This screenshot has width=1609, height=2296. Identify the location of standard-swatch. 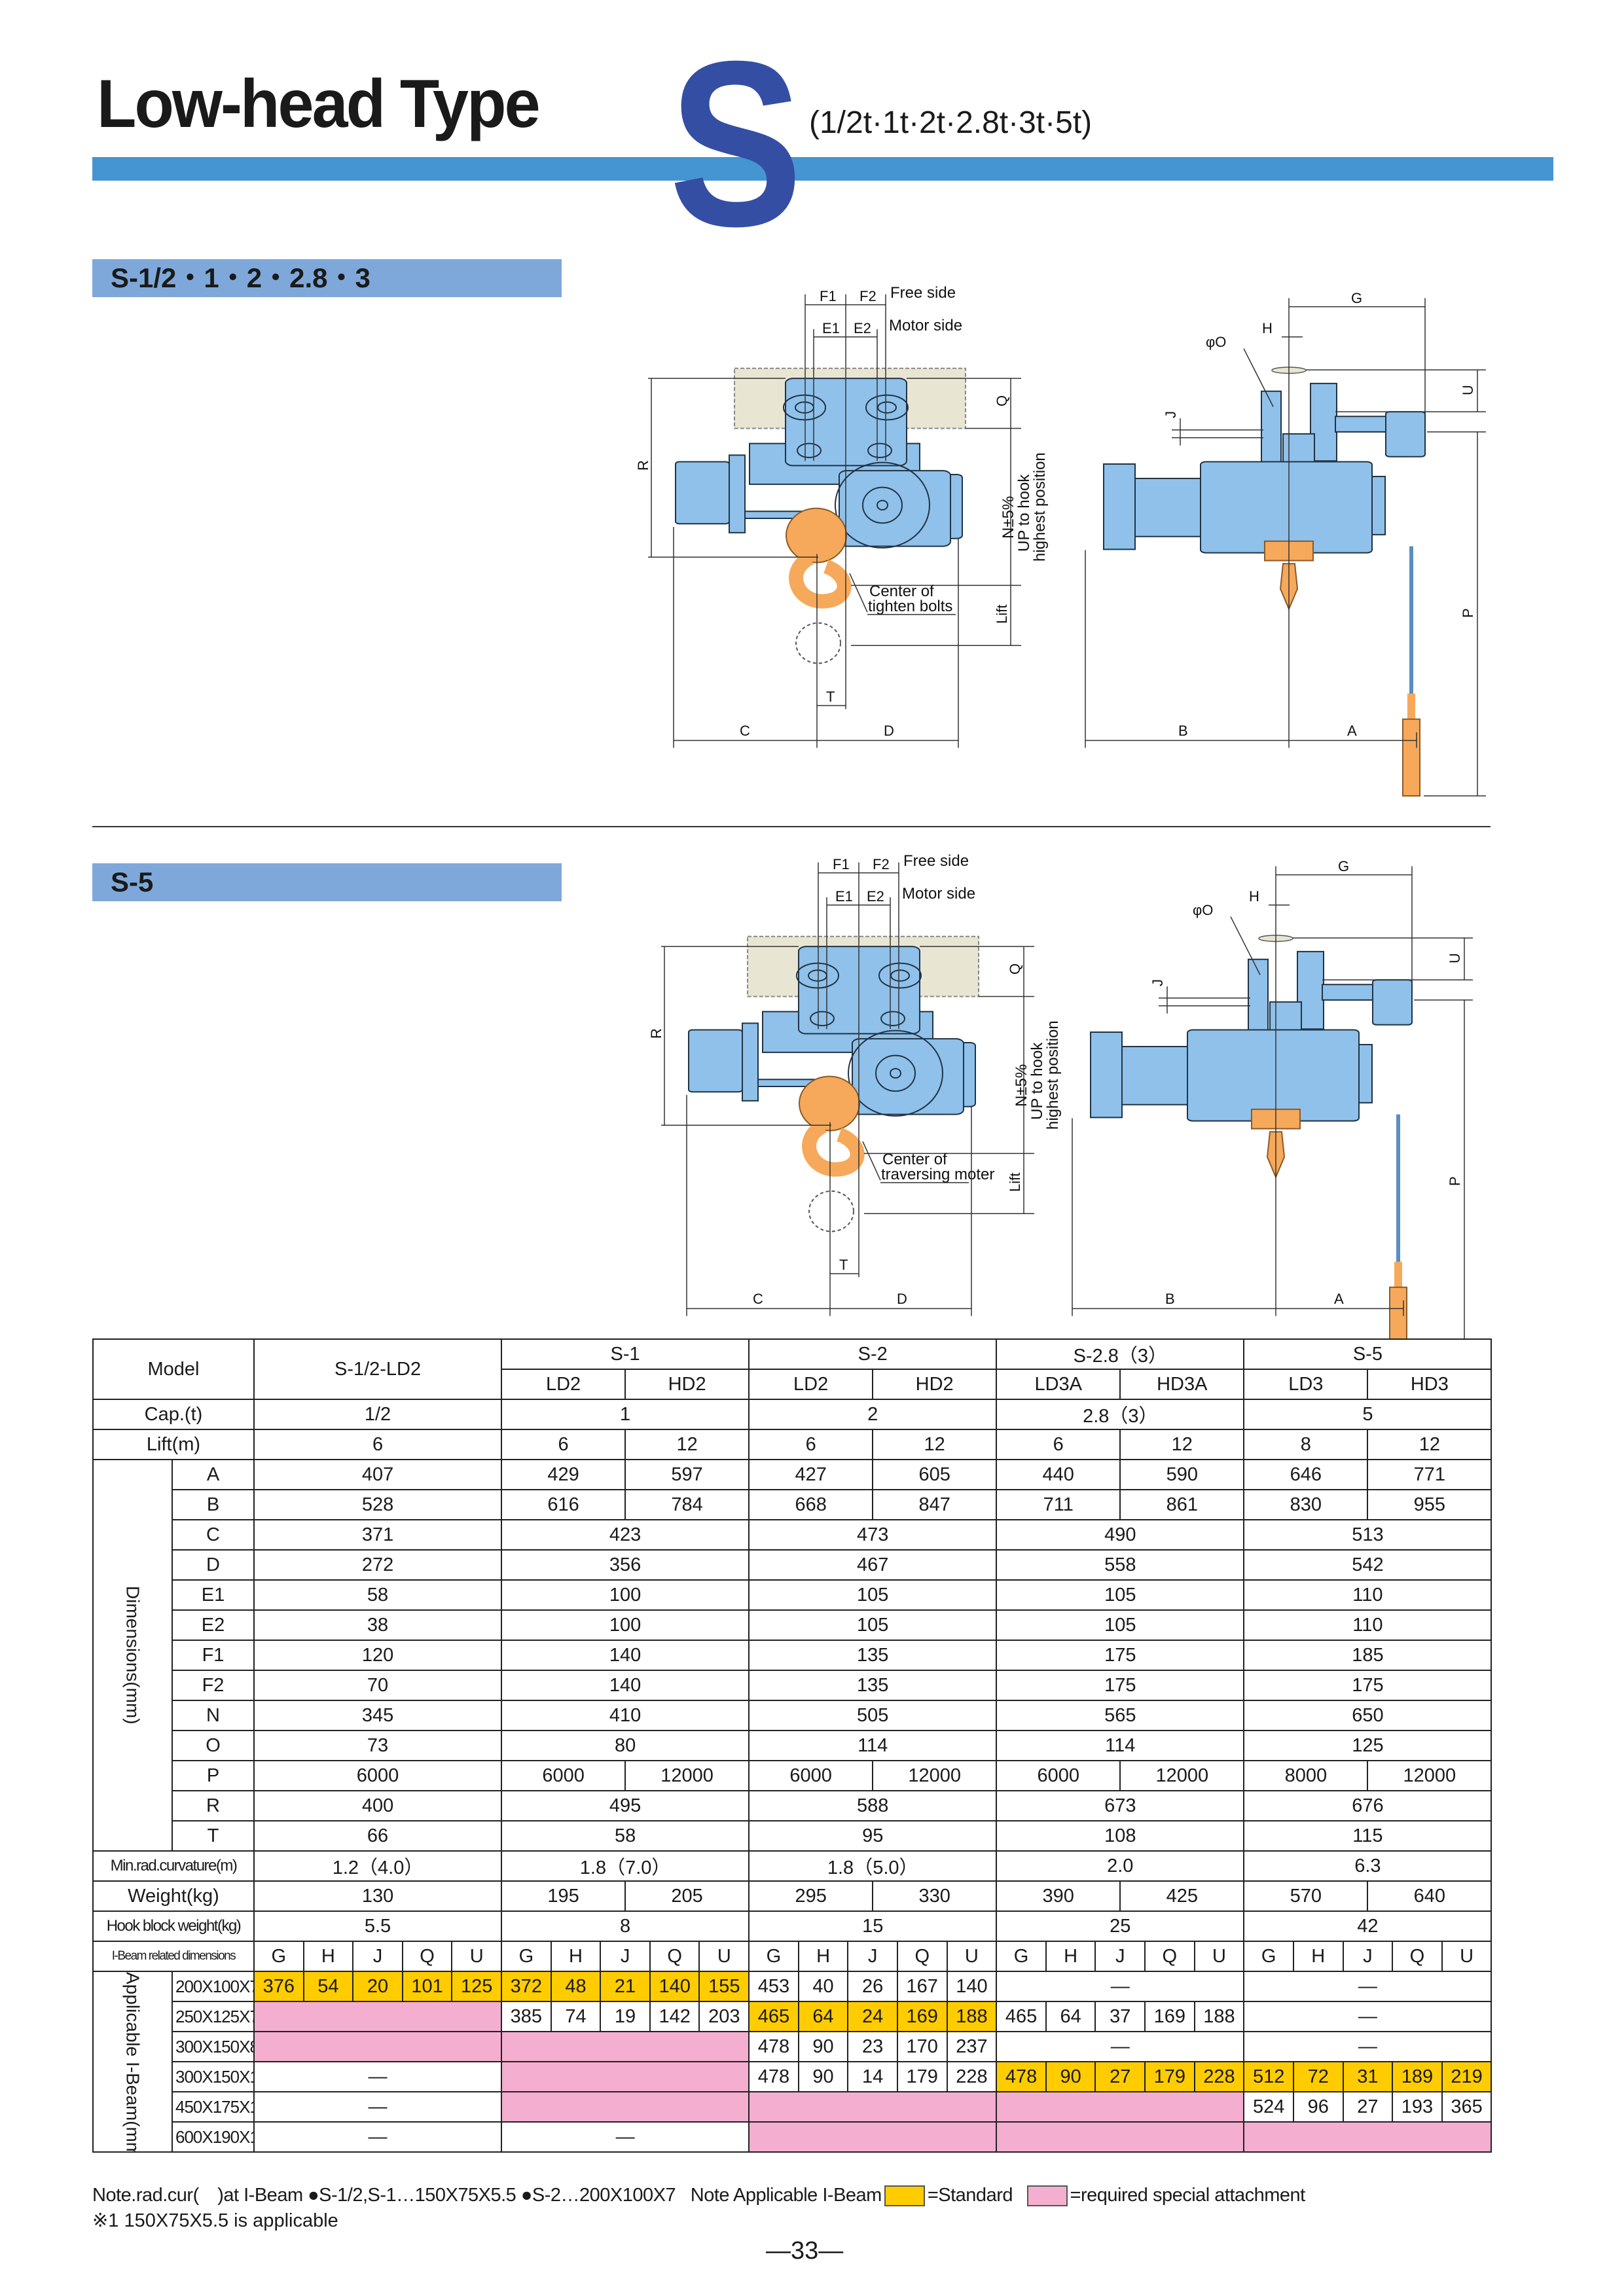
(904, 2196).